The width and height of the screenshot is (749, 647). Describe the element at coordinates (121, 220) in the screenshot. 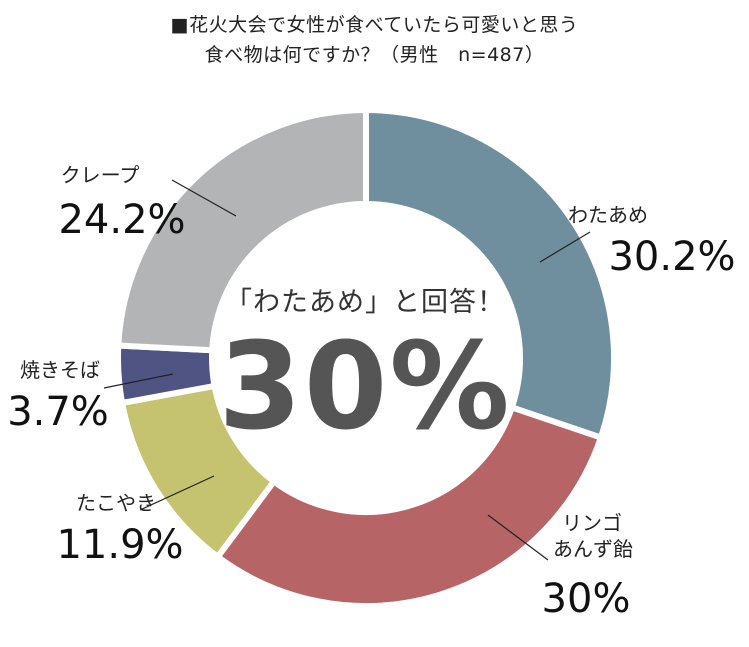

I see `slice-value-label: 24.2%` at that location.